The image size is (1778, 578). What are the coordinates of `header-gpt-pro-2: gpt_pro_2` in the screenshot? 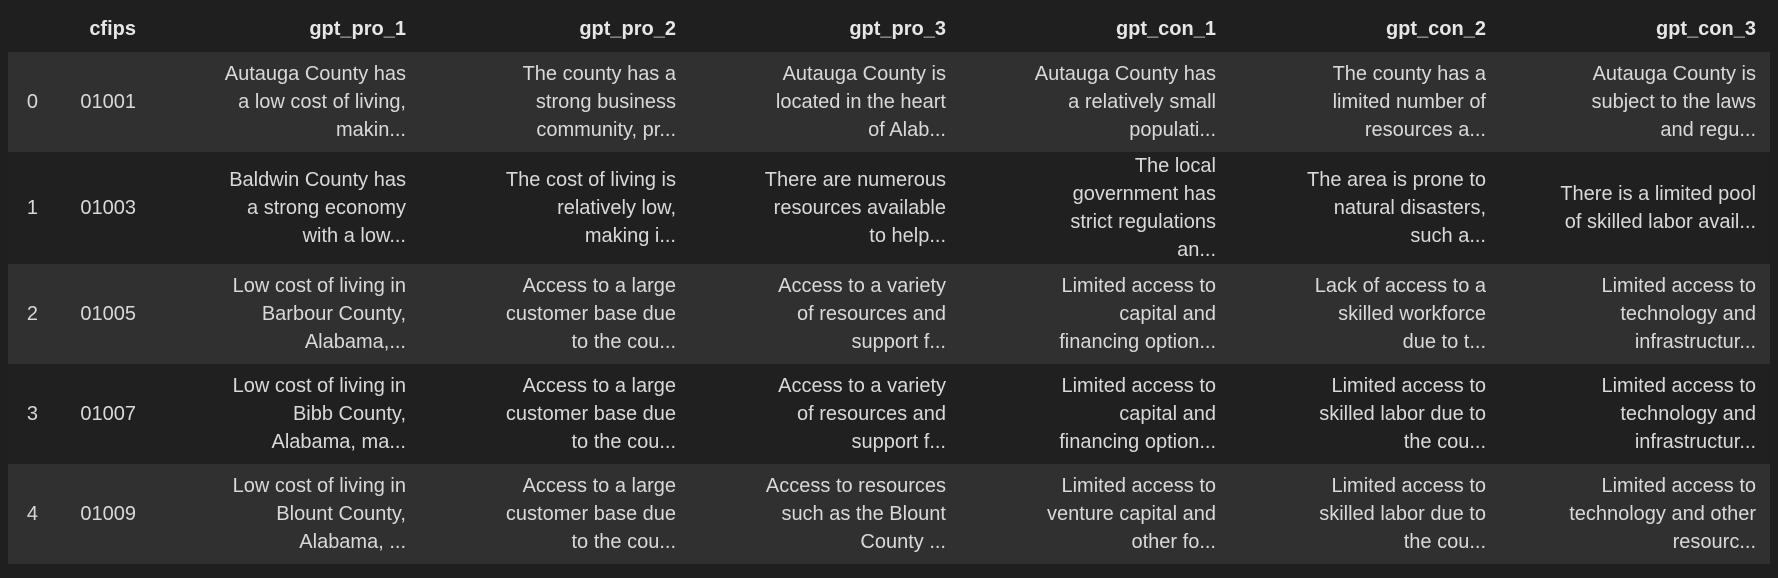 It's located at (555, 29).